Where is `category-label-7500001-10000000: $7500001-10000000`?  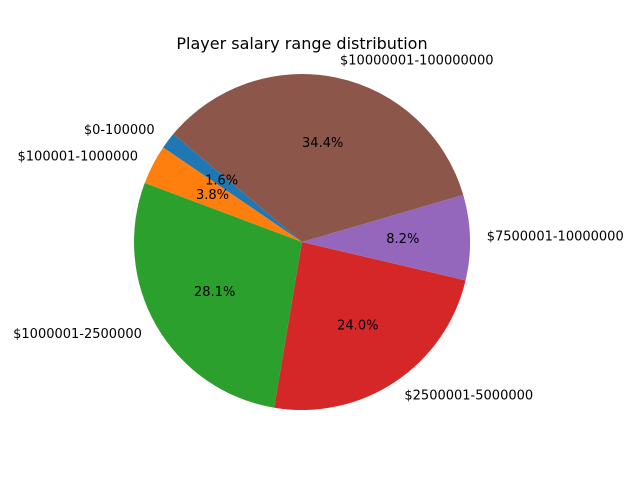 category-label-7500001-10000000: $7500001-10000000 is located at coordinates (555, 237).